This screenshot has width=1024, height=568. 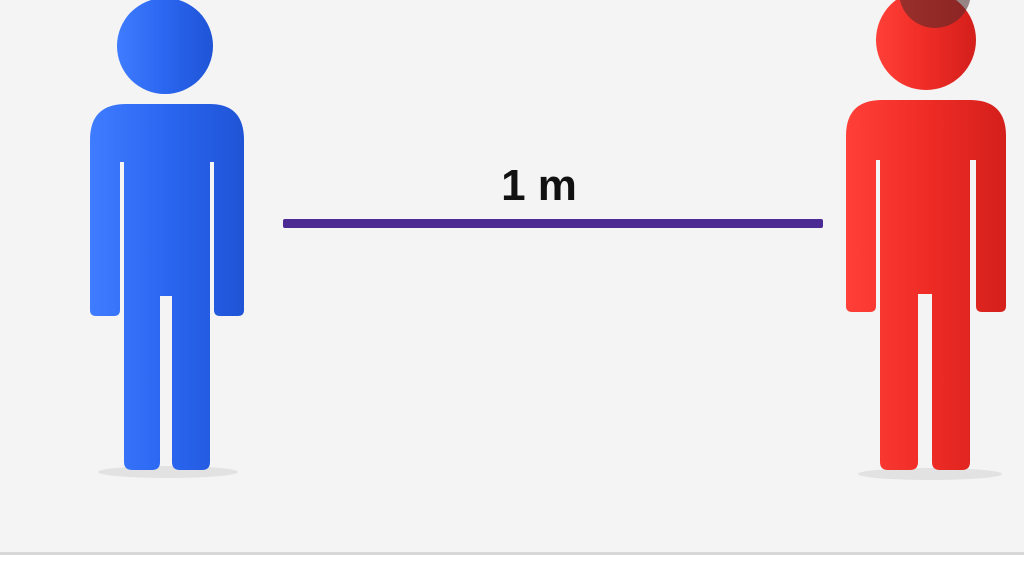 What do you see at coordinates (539, 185) in the screenshot?
I see `distance-label: 1 m` at bounding box center [539, 185].